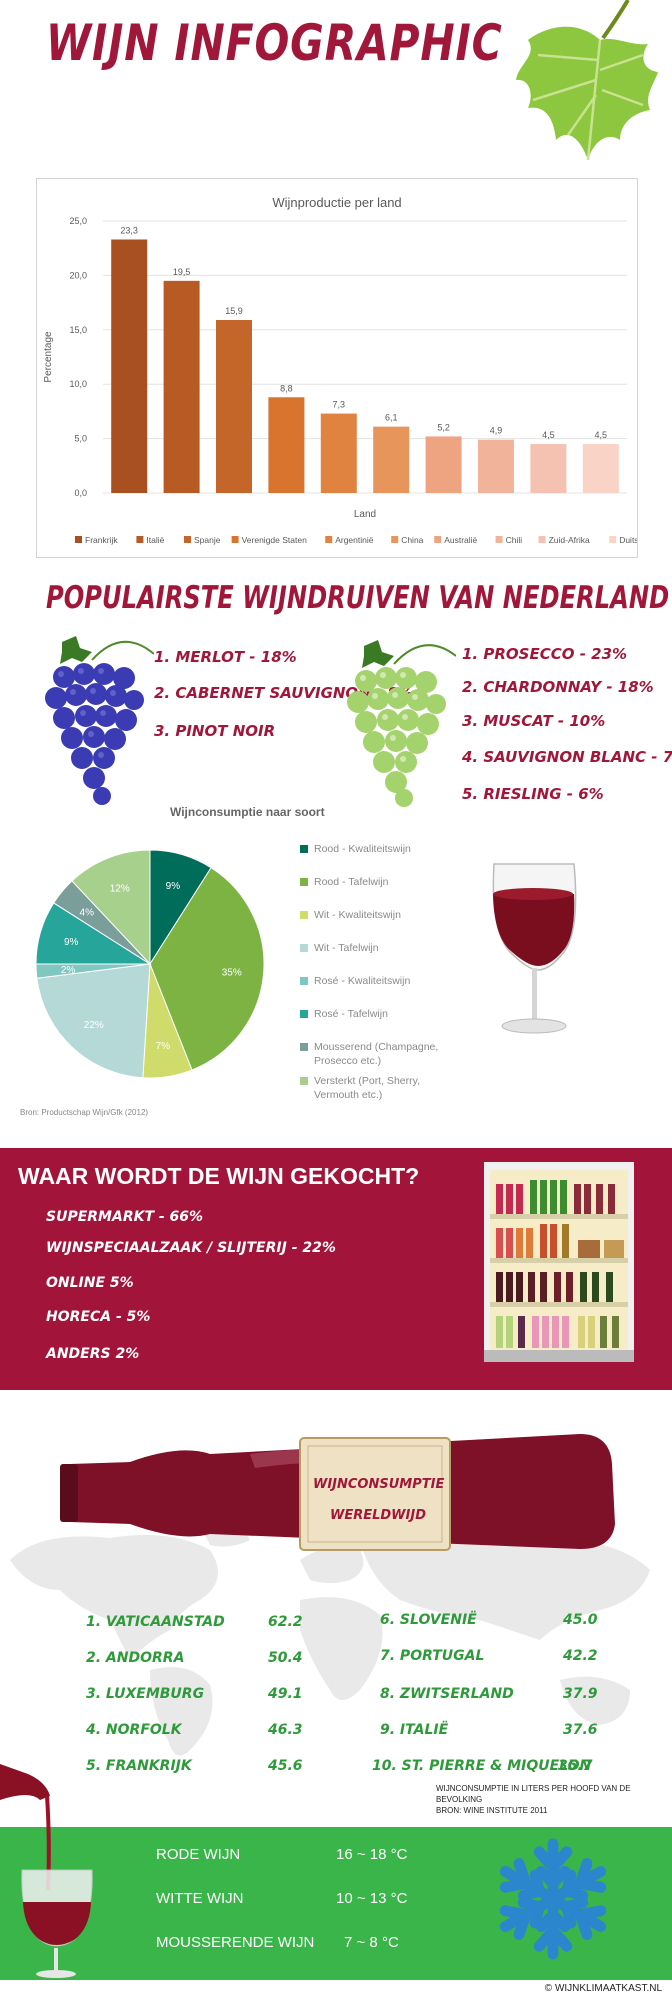 Image resolution: width=672 pixels, height=2000 pixels. What do you see at coordinates (135, 1658) in the screenshot?
I see `country-name: 2. ANDORRA` at bounding box center [135, 1658].